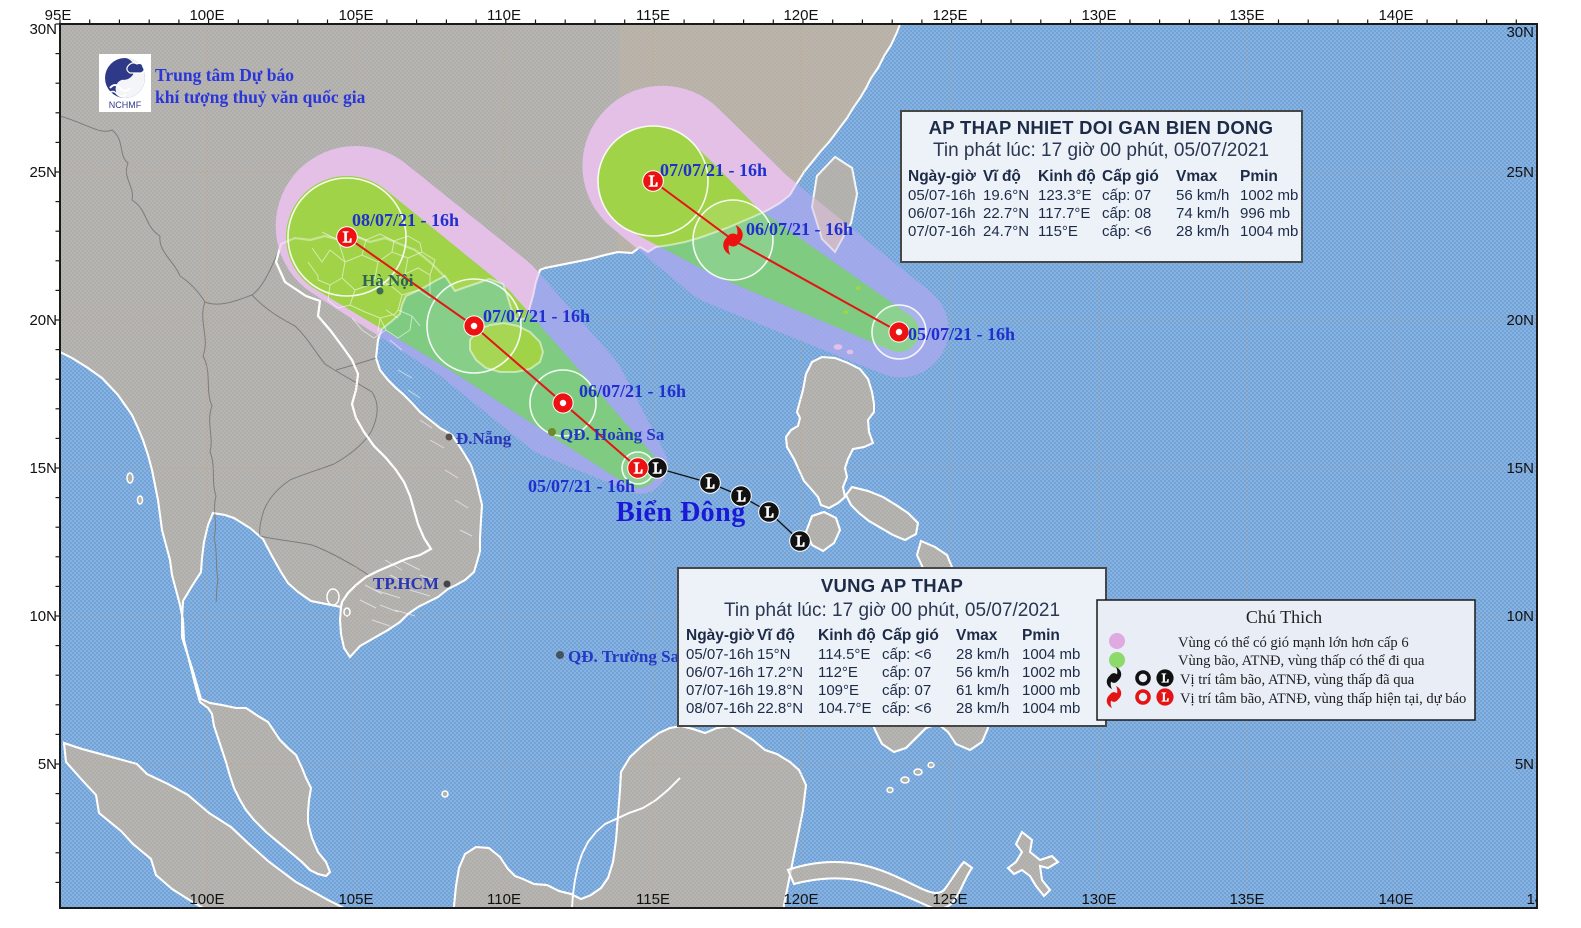 This screenshot has width=1581, height=928. Describe the element at coordinates (624, 656) in the screenshot. I see `svg-text: QĐ. Trường Sa` at that location.